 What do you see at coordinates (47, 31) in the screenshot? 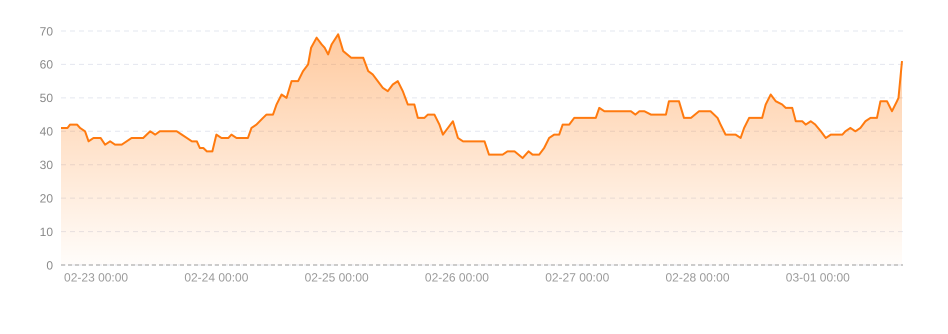
I see `y-tick-label: 70` at bounding box center [47, 31].